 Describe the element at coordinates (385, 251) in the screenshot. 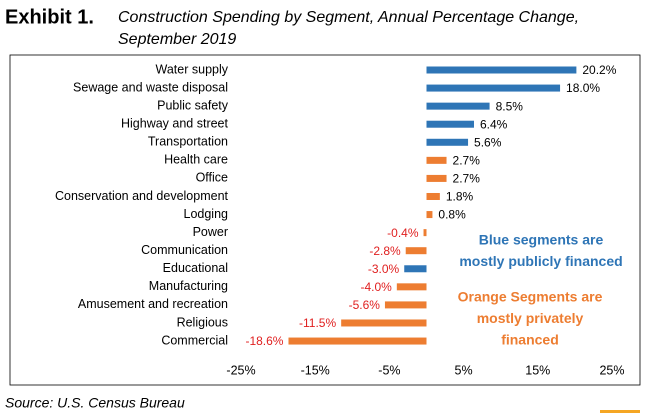

I see `value-label: -2.8%` at that location.